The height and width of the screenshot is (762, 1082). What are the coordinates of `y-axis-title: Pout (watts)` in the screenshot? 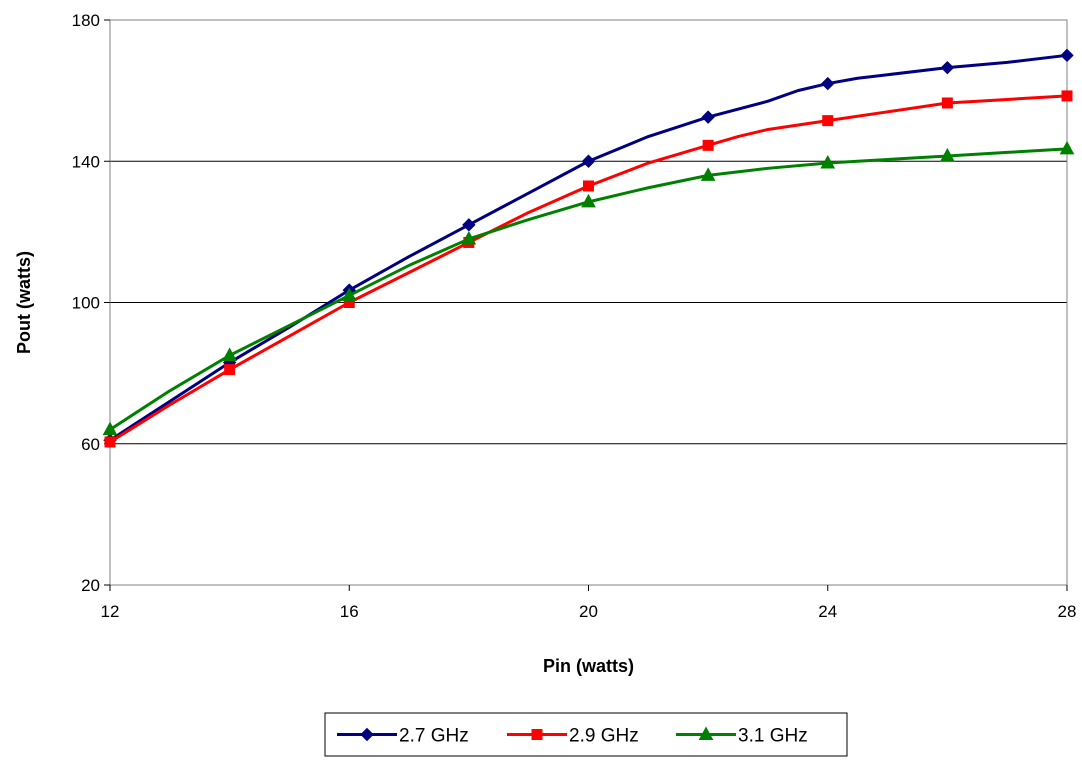 It's located at (24, 302).